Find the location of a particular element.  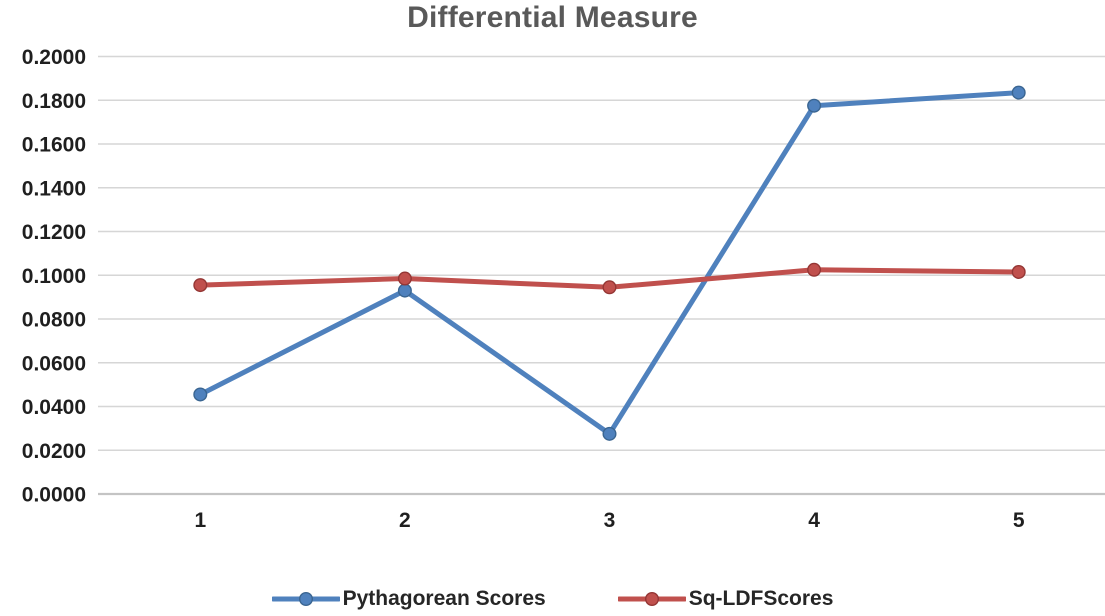

y-tick-label: 0.1200 is located at coordinates (54, 232).